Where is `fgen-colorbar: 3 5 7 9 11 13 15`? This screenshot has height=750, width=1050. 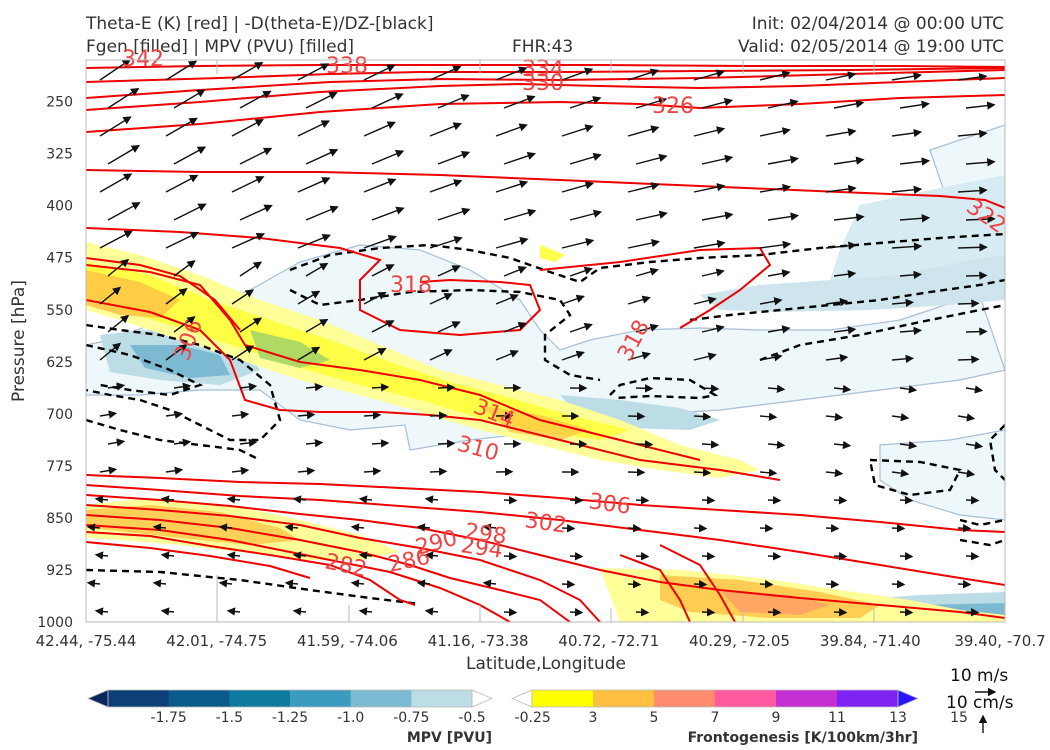 fgen-colorbar: 3 5 7 9 11 13 15 is located at coordinates (739, 707).